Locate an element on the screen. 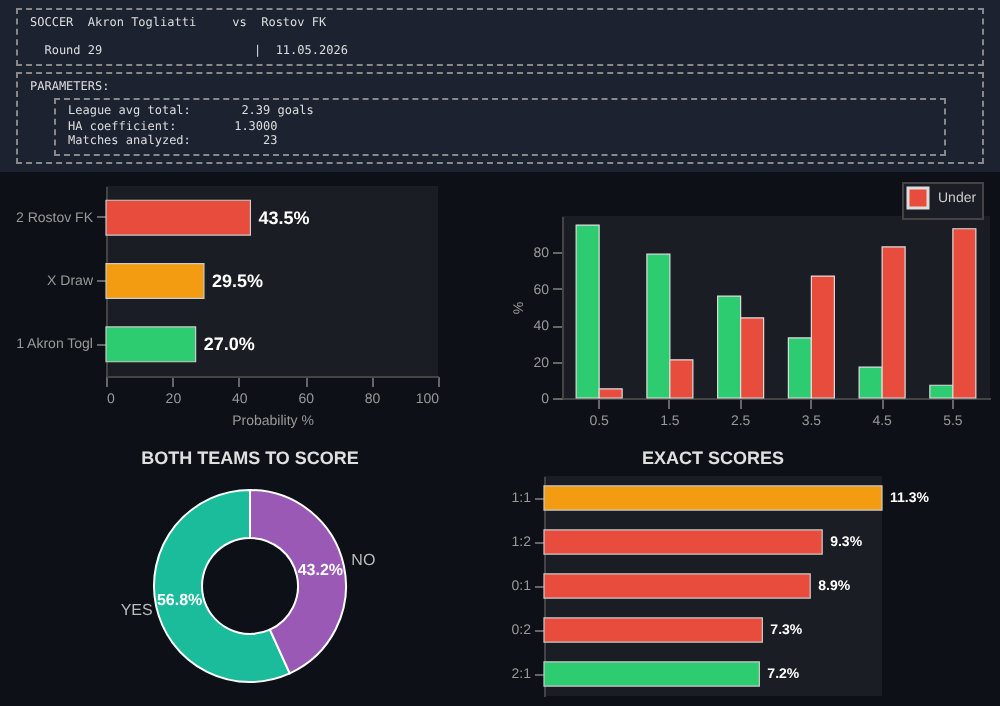 This screenshot has height=706, width=1000. data-label: 29.5% is located at coordinates (237, 281).